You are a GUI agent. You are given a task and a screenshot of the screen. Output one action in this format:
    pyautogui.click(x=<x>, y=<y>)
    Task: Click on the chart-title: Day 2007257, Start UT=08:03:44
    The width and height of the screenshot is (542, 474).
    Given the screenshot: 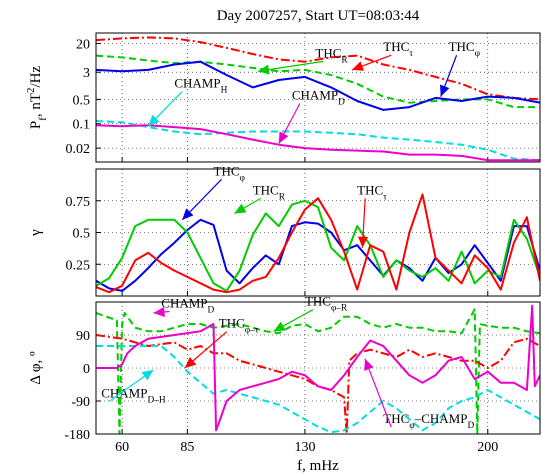 What is the action you would take?
    pyautogui.click(x=318, y=16)
    